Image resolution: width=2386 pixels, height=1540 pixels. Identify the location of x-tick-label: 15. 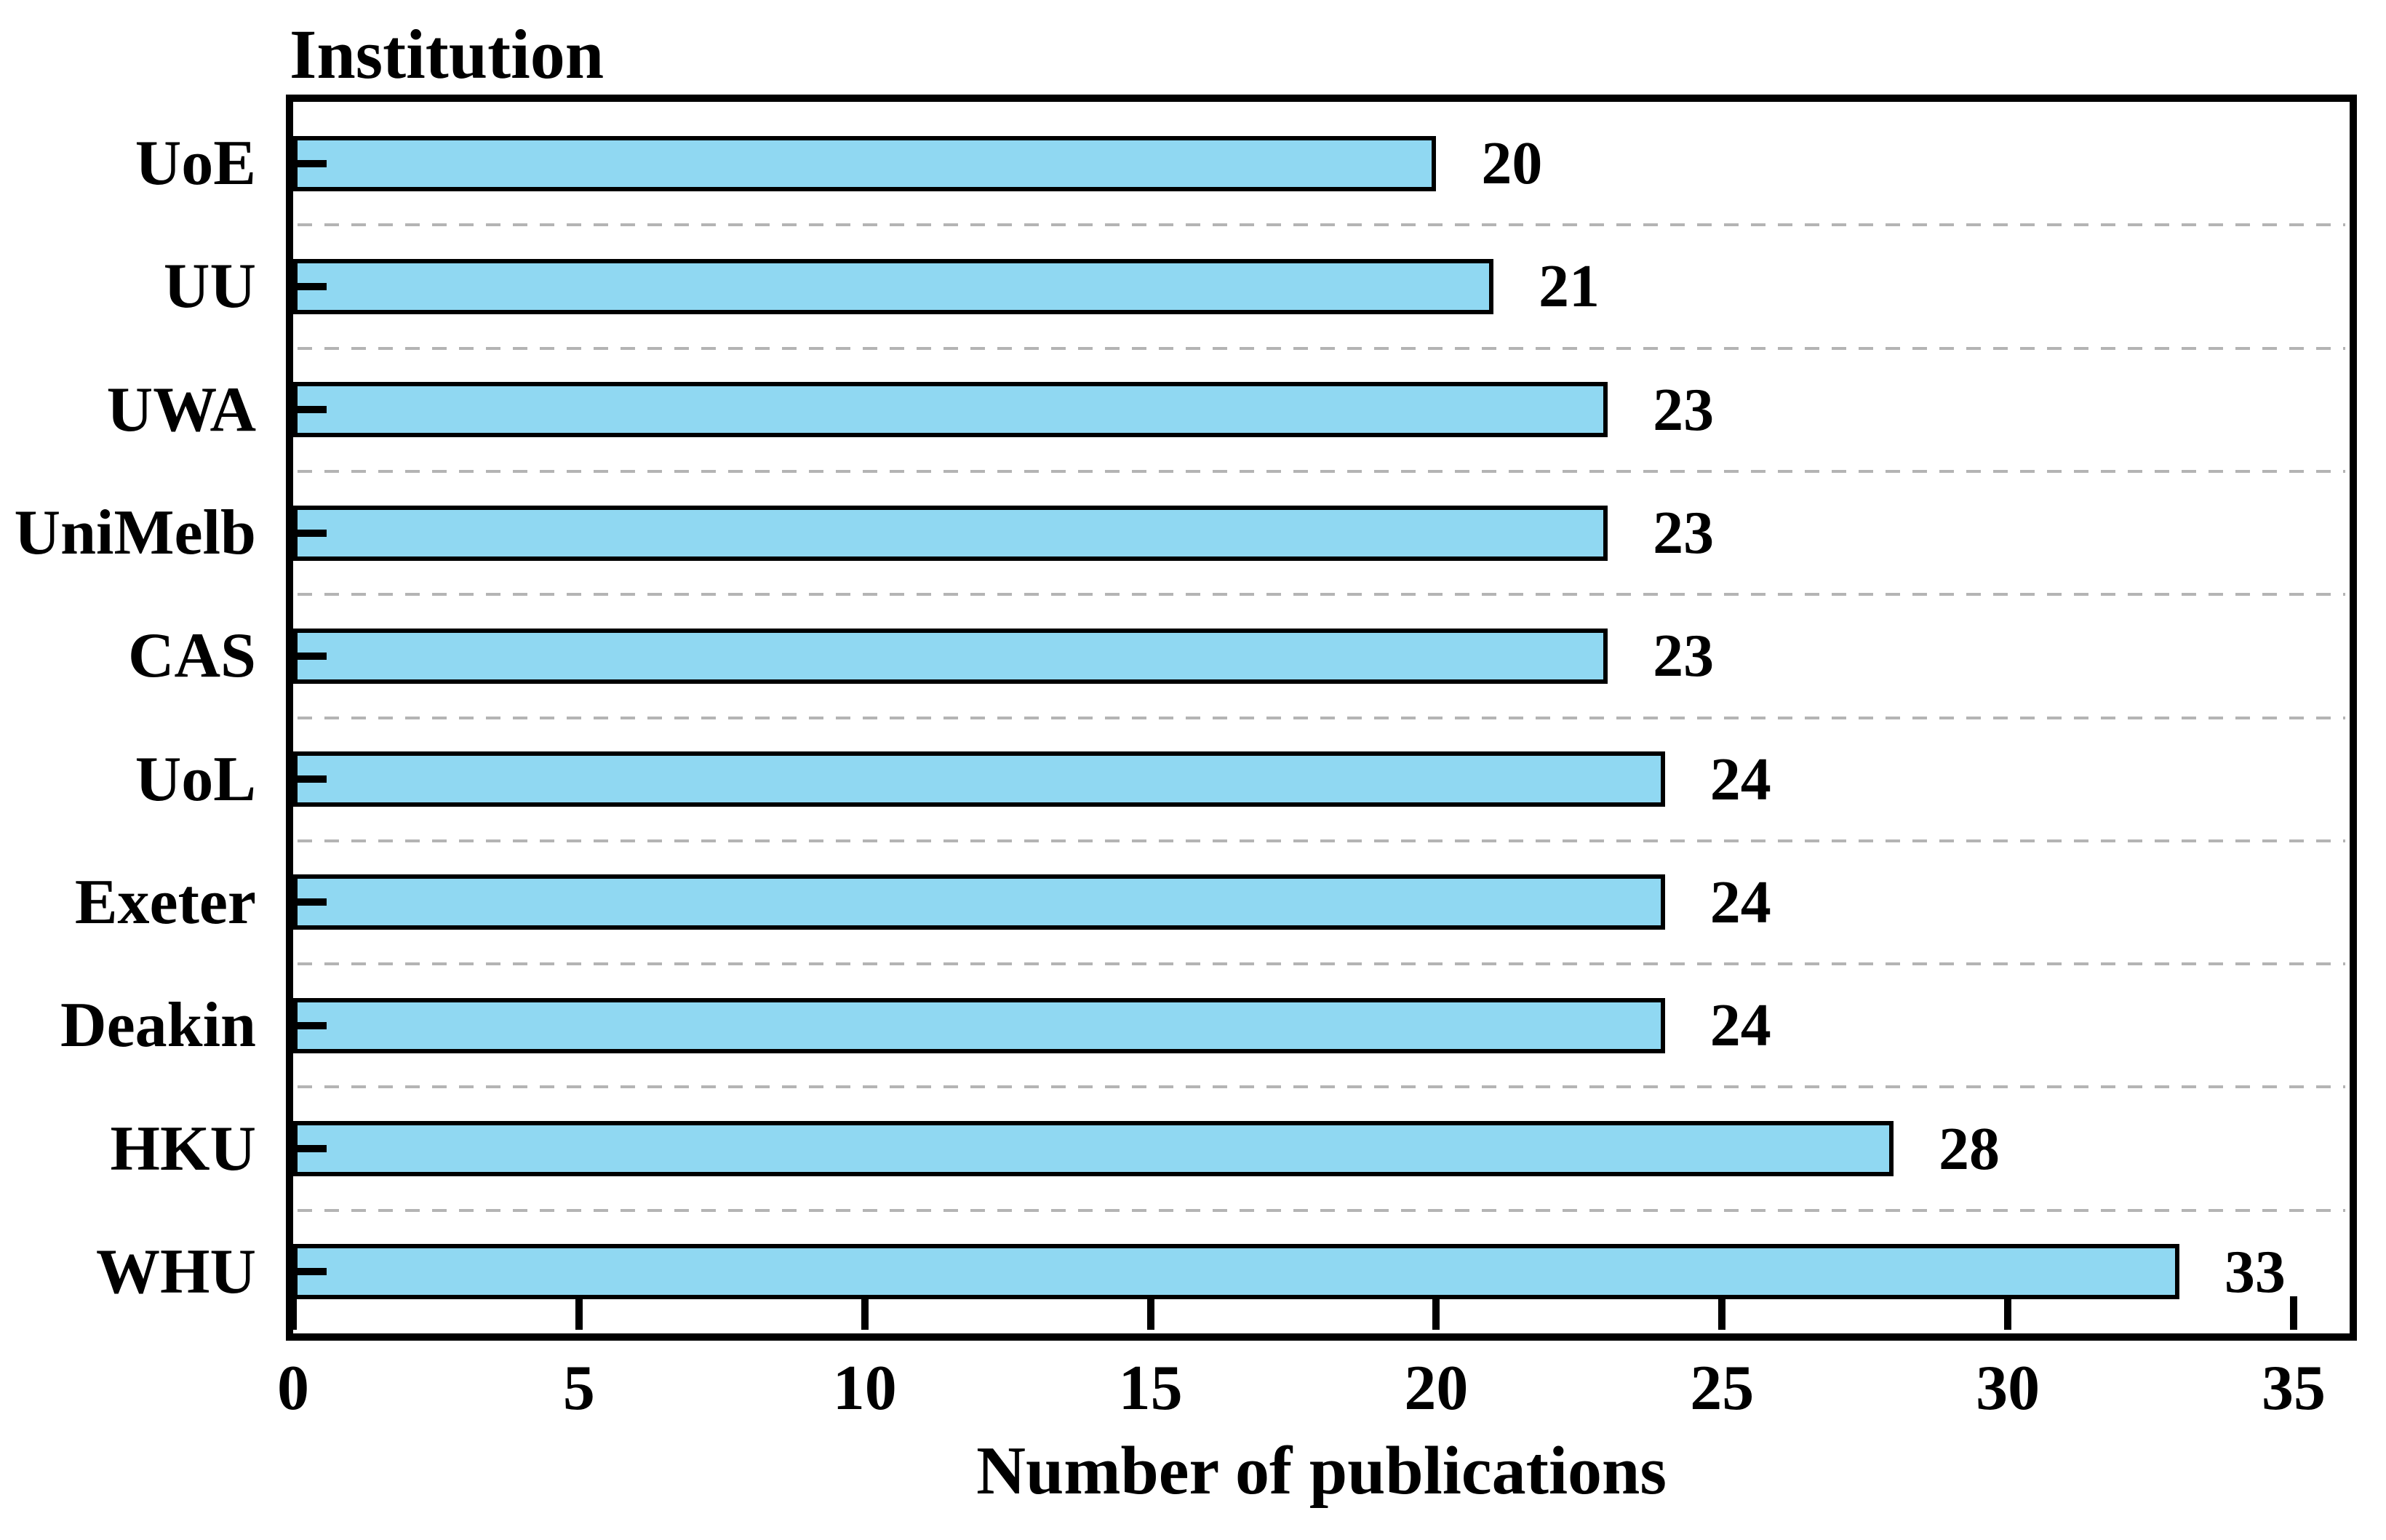
(1150, 1389).